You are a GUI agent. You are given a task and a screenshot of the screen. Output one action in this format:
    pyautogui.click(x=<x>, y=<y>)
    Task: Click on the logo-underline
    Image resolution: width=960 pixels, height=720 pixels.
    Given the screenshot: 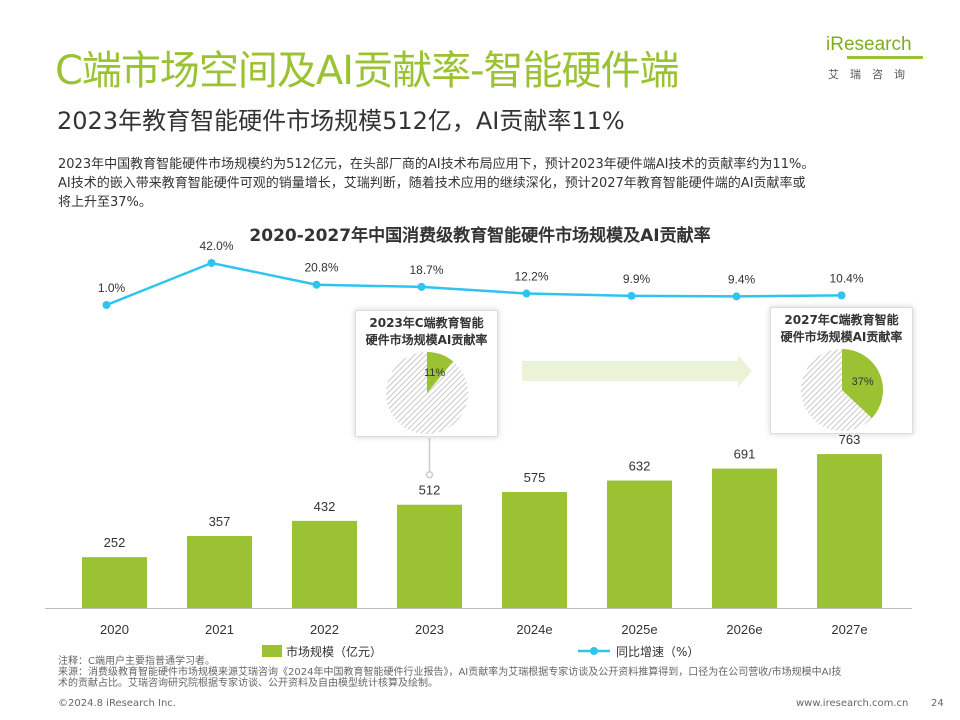 What is the action you would take?
    pyautogui.click(x=885, y=57)
    